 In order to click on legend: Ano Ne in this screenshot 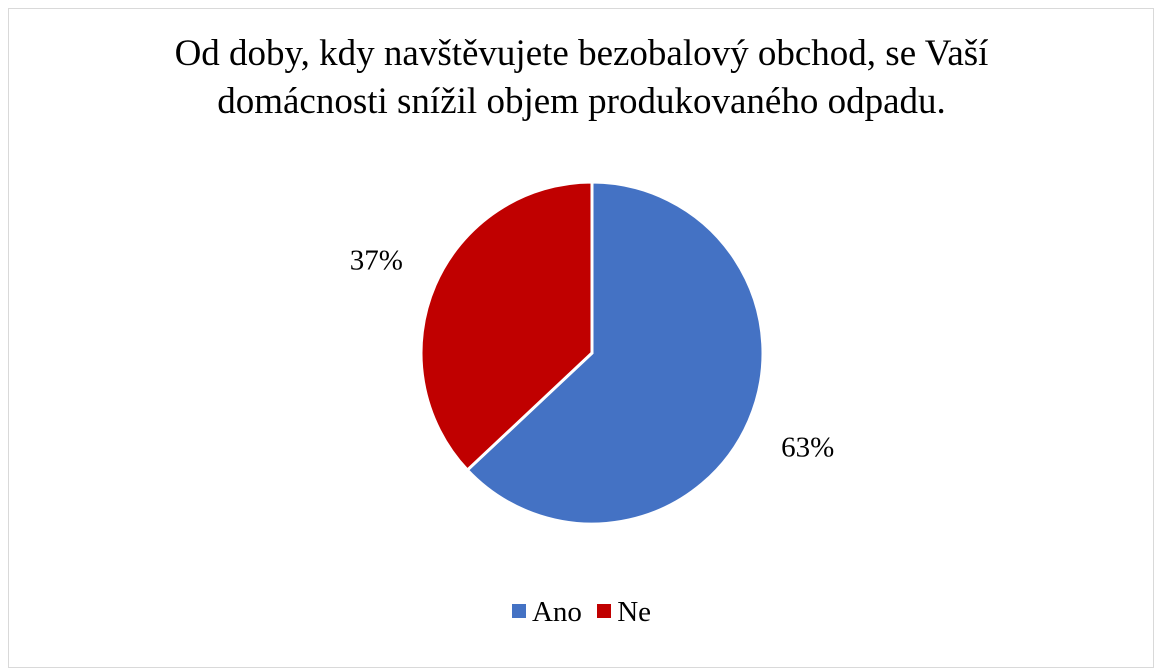, I will do `click(581, 612)`.